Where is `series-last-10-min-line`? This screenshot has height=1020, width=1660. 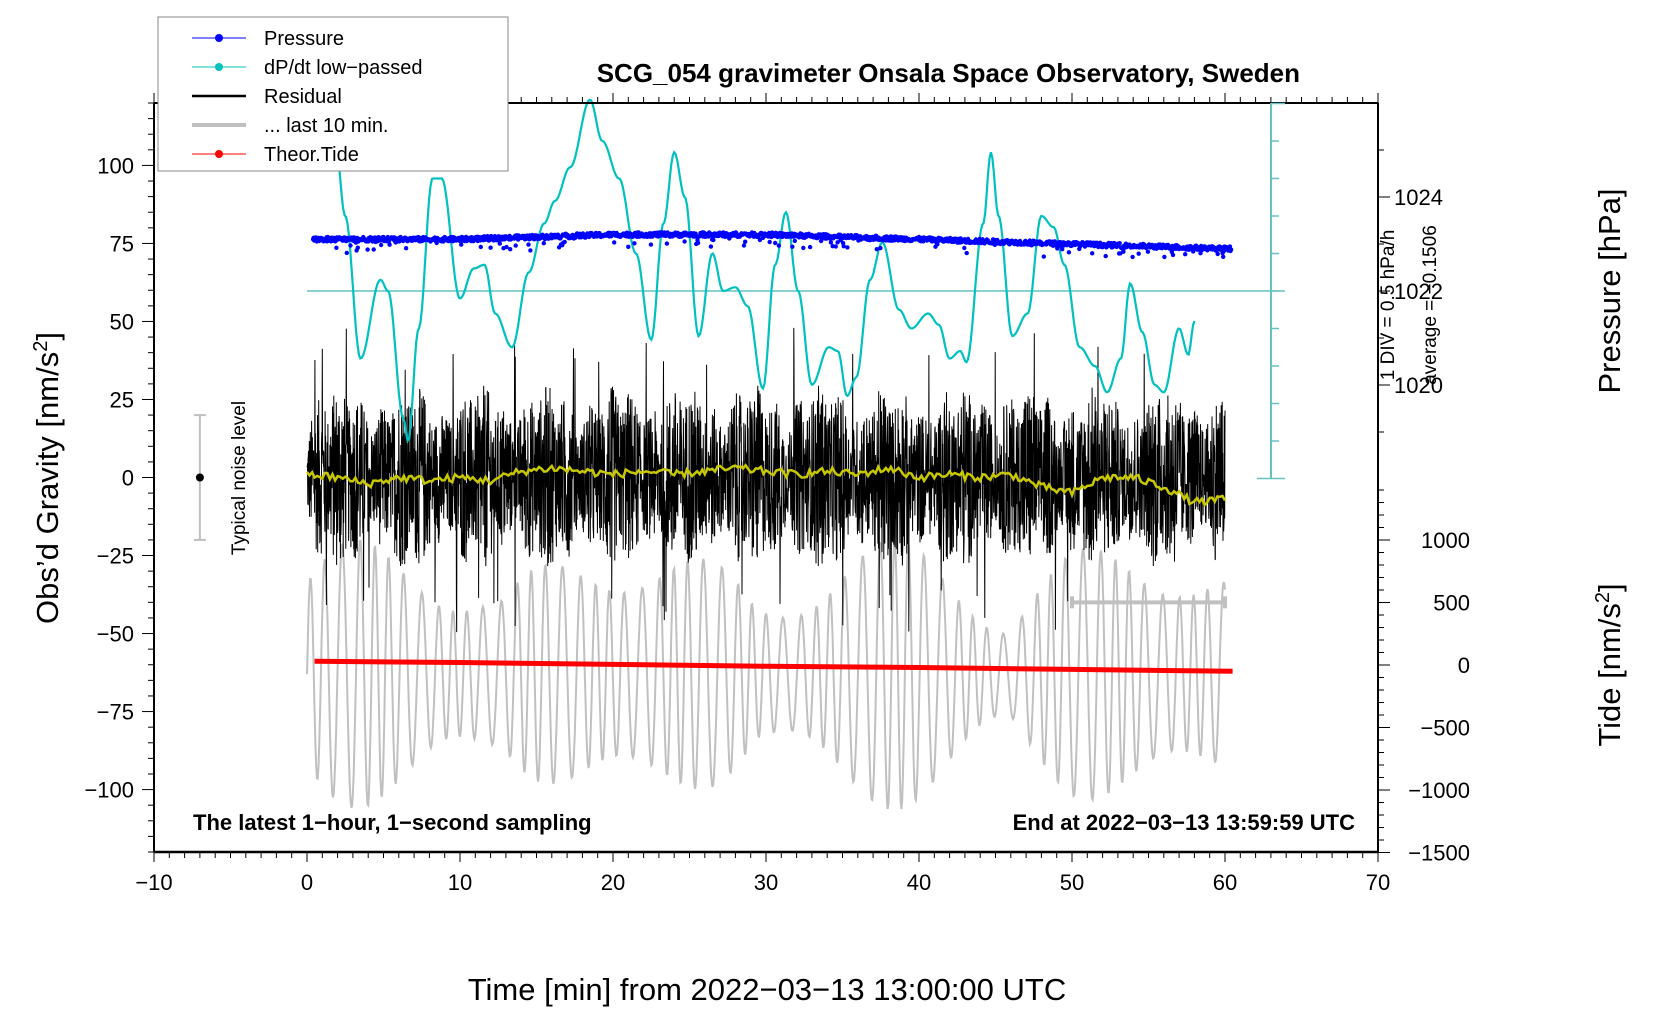
series-last-10-min-line is located at coordinates (766, 674).